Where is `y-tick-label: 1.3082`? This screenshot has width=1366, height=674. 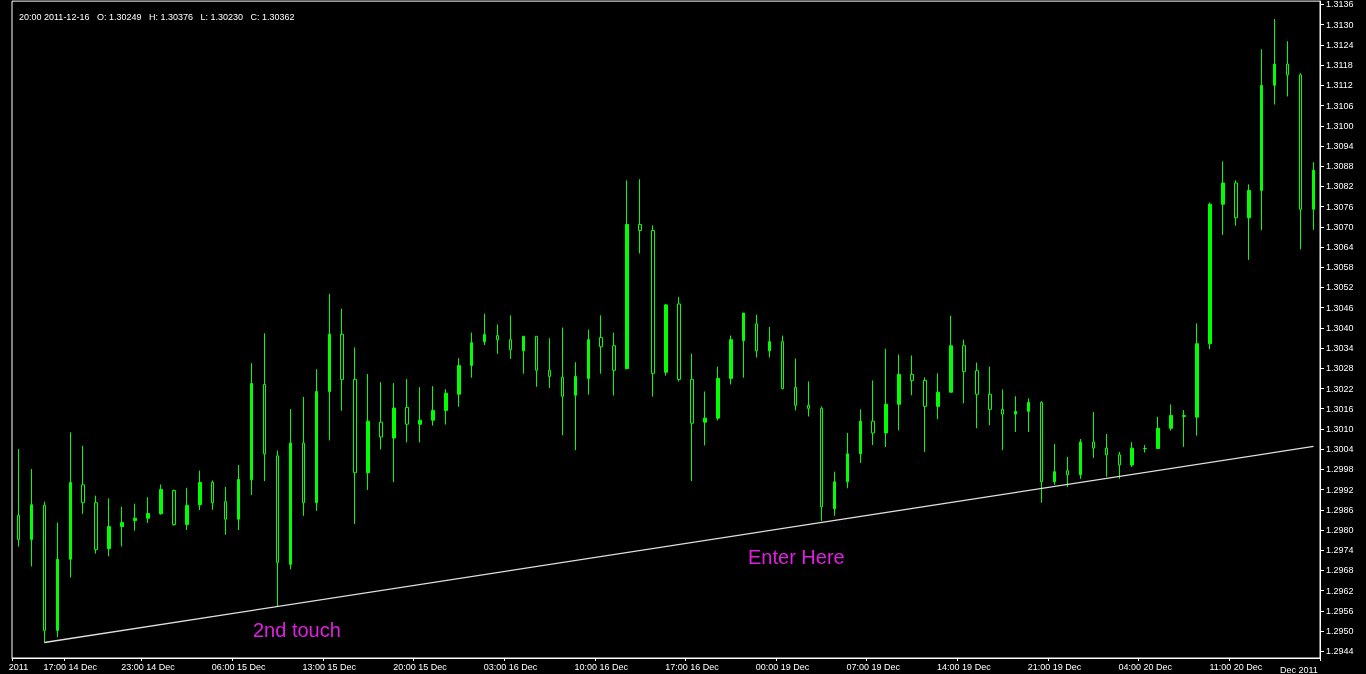 y-tick-label: 1.3082 is located at coordinates (1340, 186).